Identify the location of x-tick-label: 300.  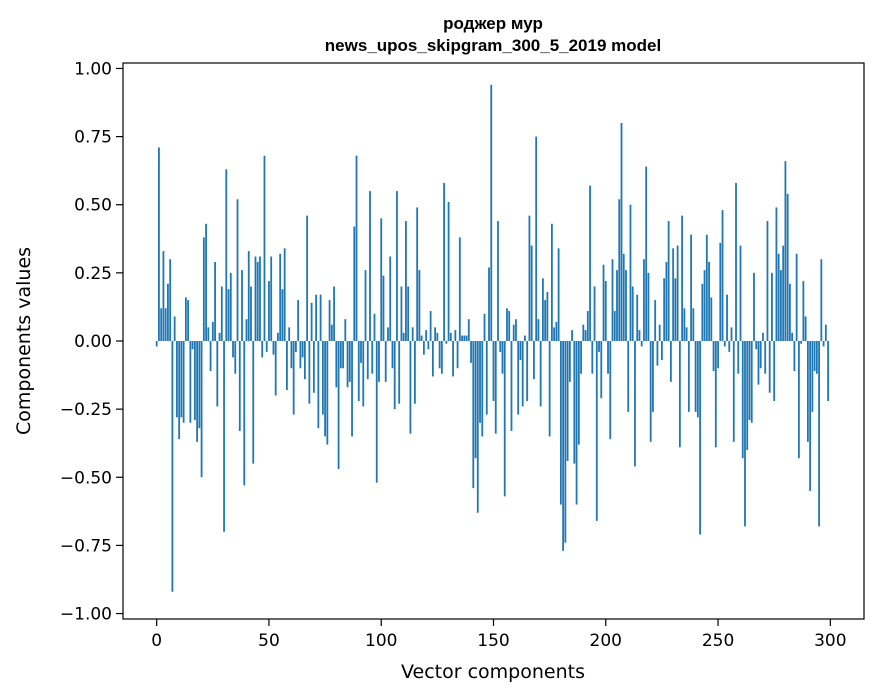
(830, 641).